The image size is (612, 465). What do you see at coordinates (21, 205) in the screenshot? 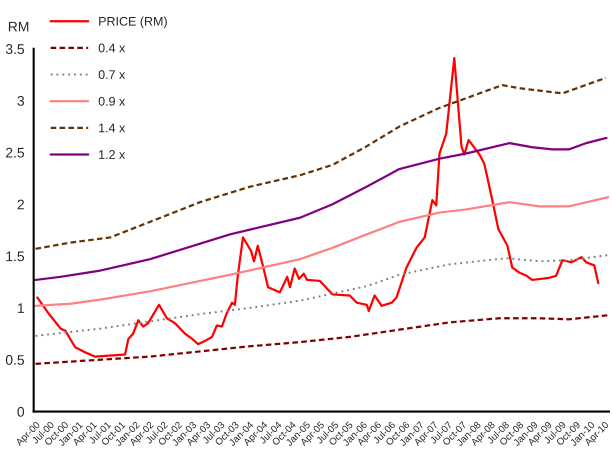
I see `y-tick-label: 2` at bounding box center [21, 205].